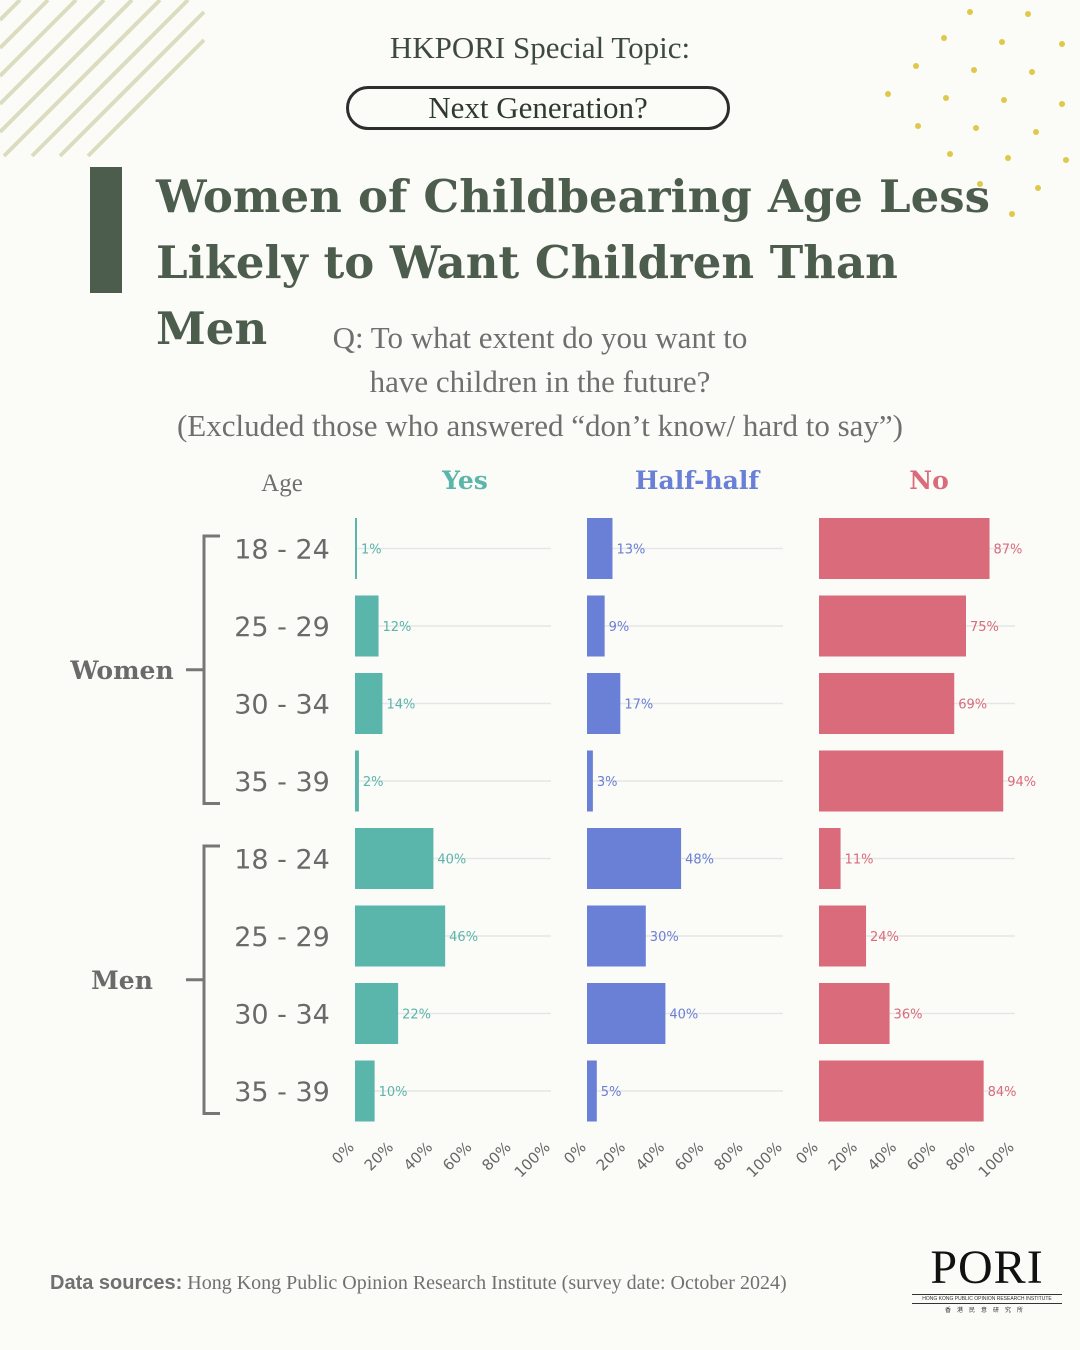 The height and width of the screenshot is (1350, 1080). What do you see at coordinates (103, 79) in the screenshot?
I see `decorative-stripes` at bounding box center [103, 79].